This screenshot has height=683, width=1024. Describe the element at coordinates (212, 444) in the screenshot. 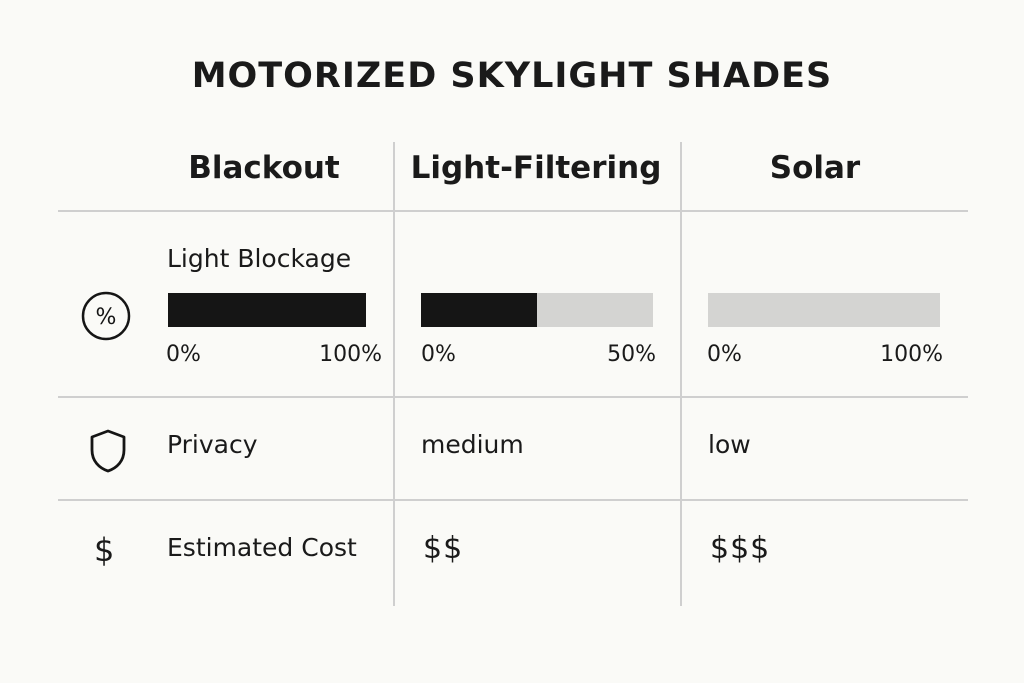

I see `row-label-privacy: Privacy` at that location.